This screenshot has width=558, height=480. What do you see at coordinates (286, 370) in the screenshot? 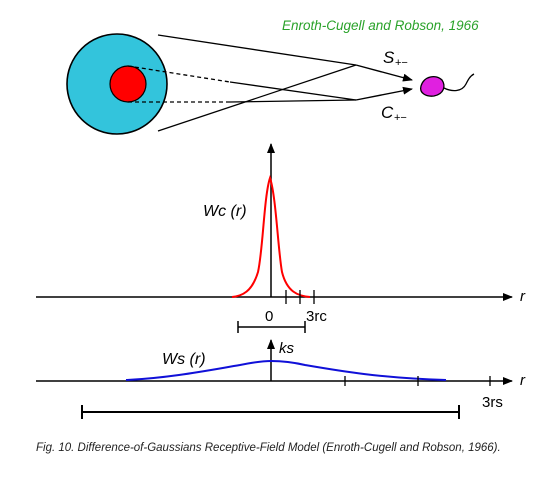
I see `surround-curve` at bounding box center [286, 370].